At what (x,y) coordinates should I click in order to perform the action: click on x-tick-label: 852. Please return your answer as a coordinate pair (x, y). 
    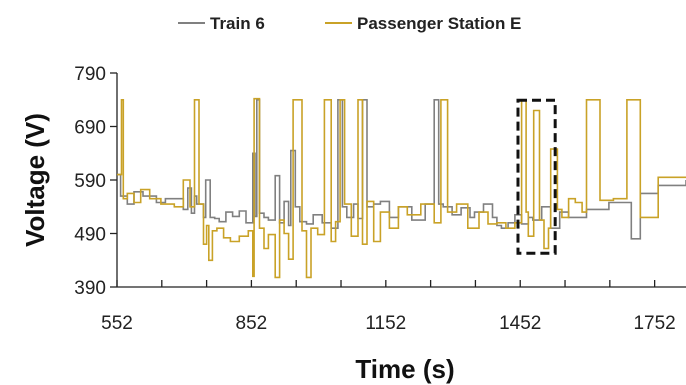
    Looking at the image, I should click on (252, 323).